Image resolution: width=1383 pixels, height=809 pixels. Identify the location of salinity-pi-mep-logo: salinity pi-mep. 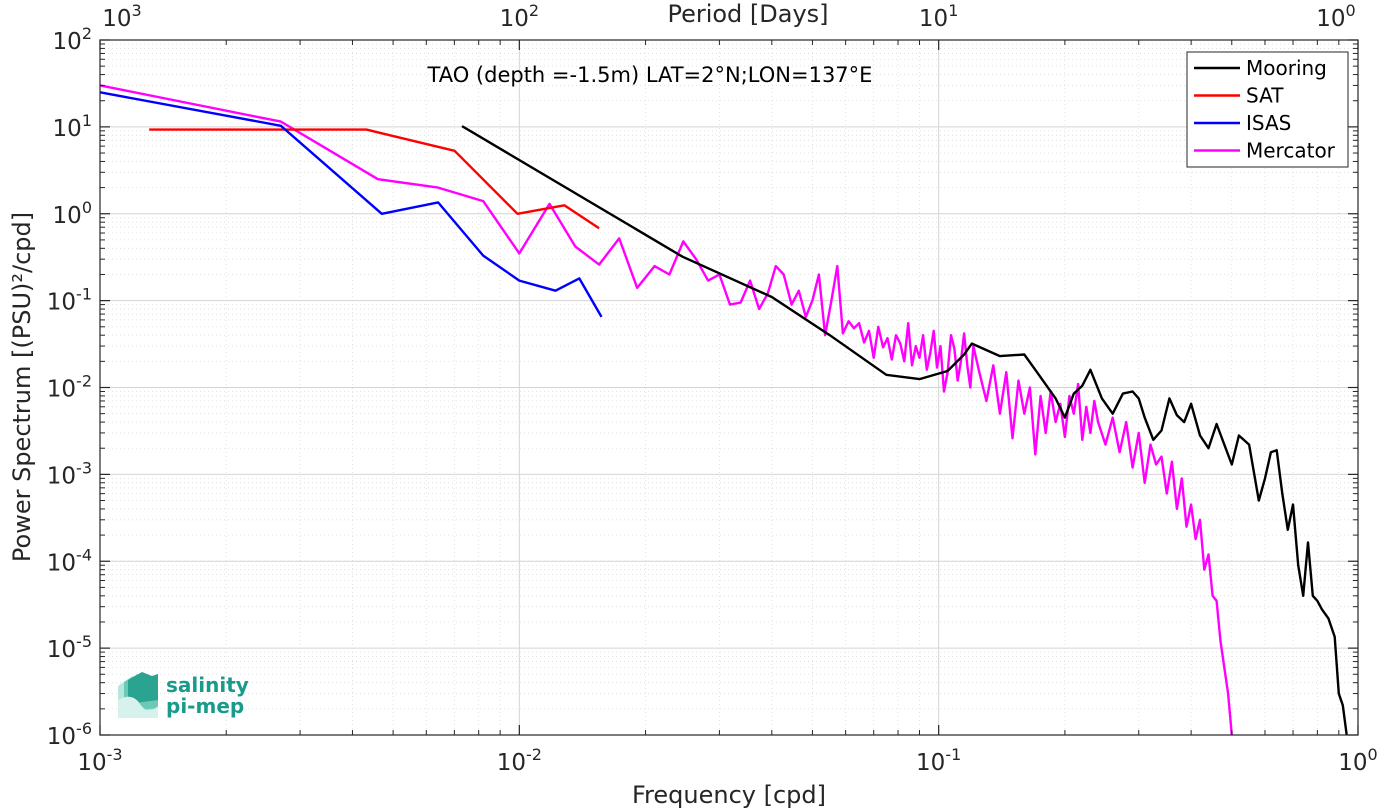
(183, 695).